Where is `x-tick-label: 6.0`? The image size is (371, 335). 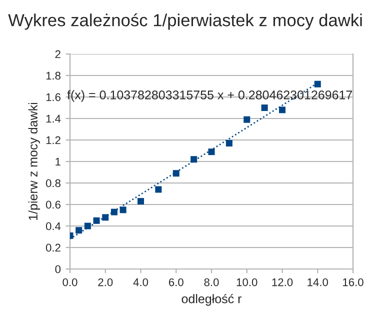 x-tick-label: 6.0 is located at coordinates (176, 282).